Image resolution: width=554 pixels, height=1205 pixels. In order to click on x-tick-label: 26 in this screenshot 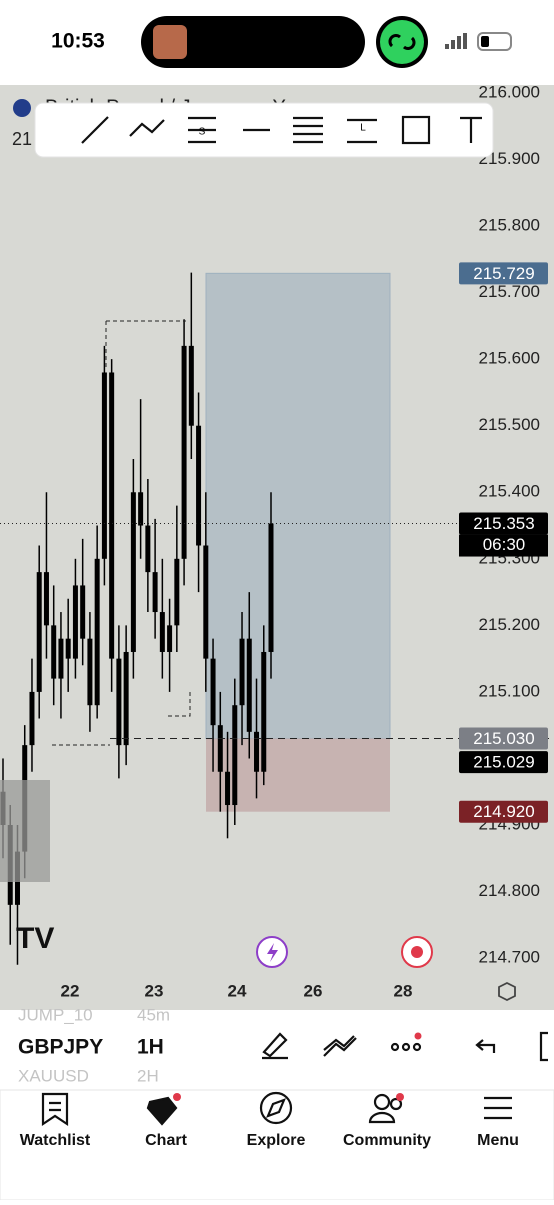, I will do `click(313, 990)`.